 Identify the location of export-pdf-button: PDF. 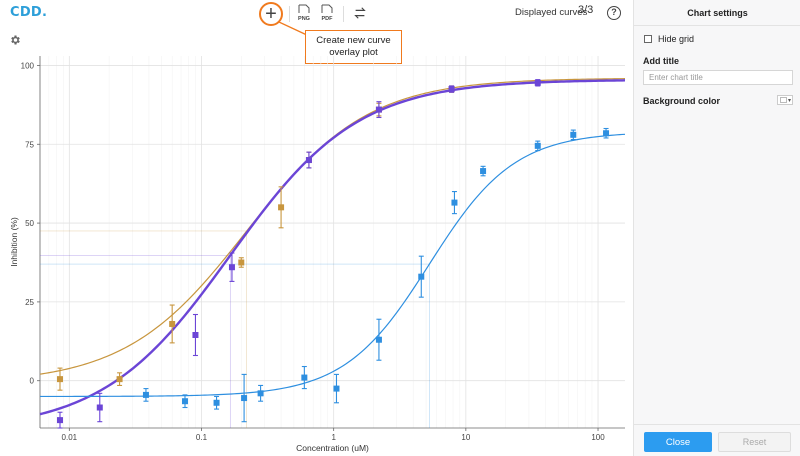
(327, 13).